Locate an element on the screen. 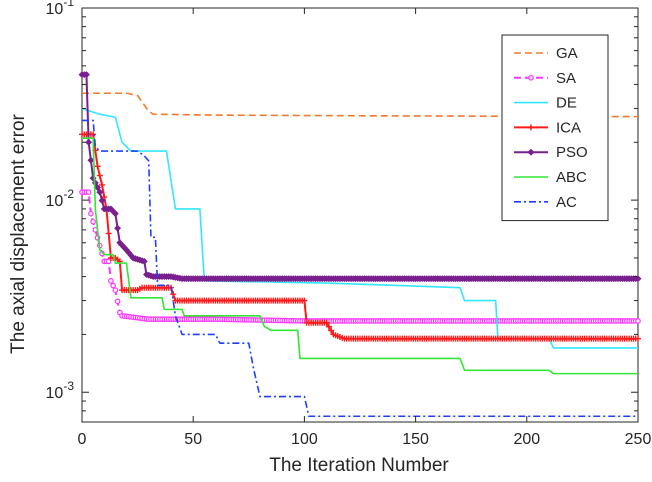 This screenshot has height=482, width=652. legend-entry-sa: SA is located at coordinates (545, 78).